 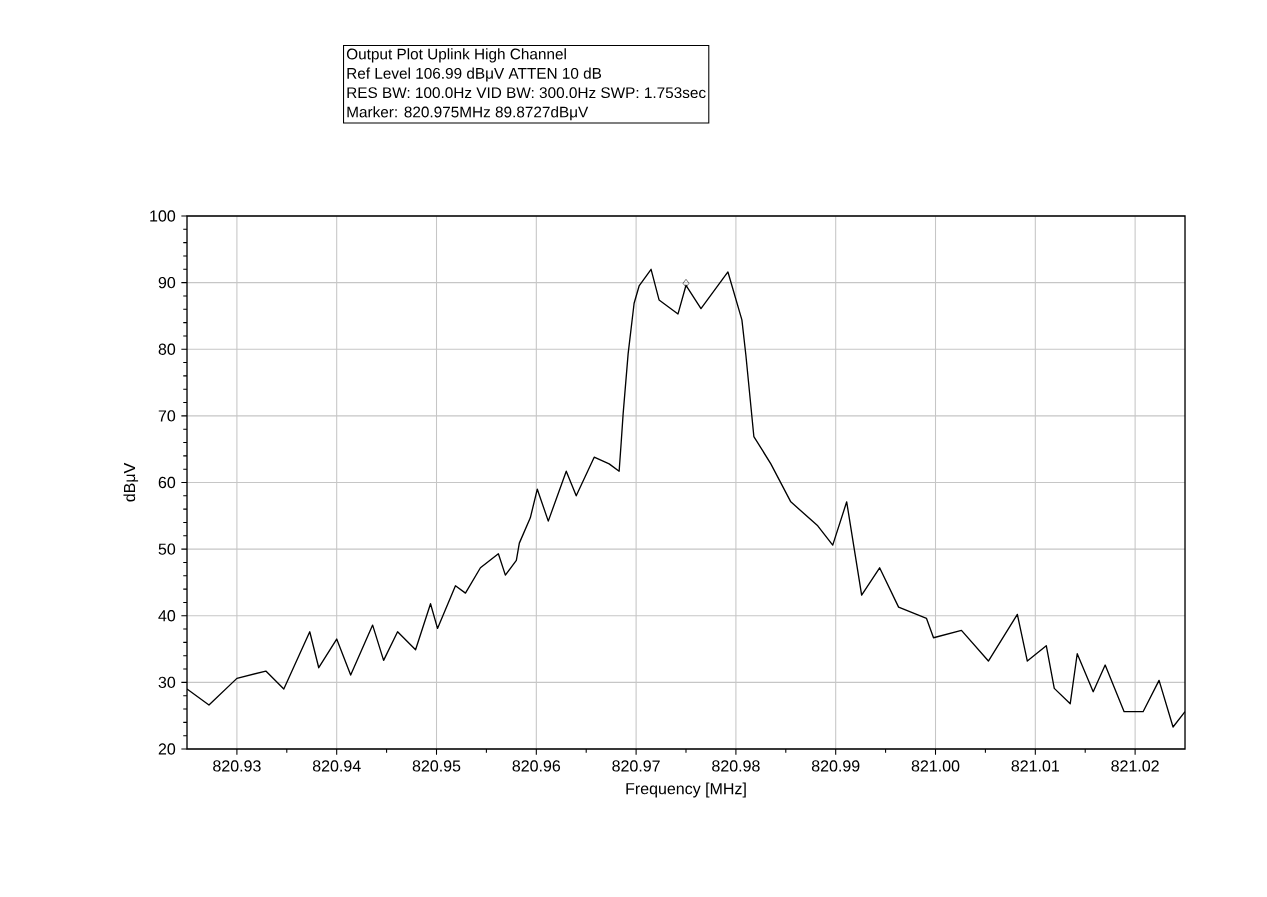 I want to click on chart-title: Output Plot Uplink High Channel, so click(x=456, y=55).